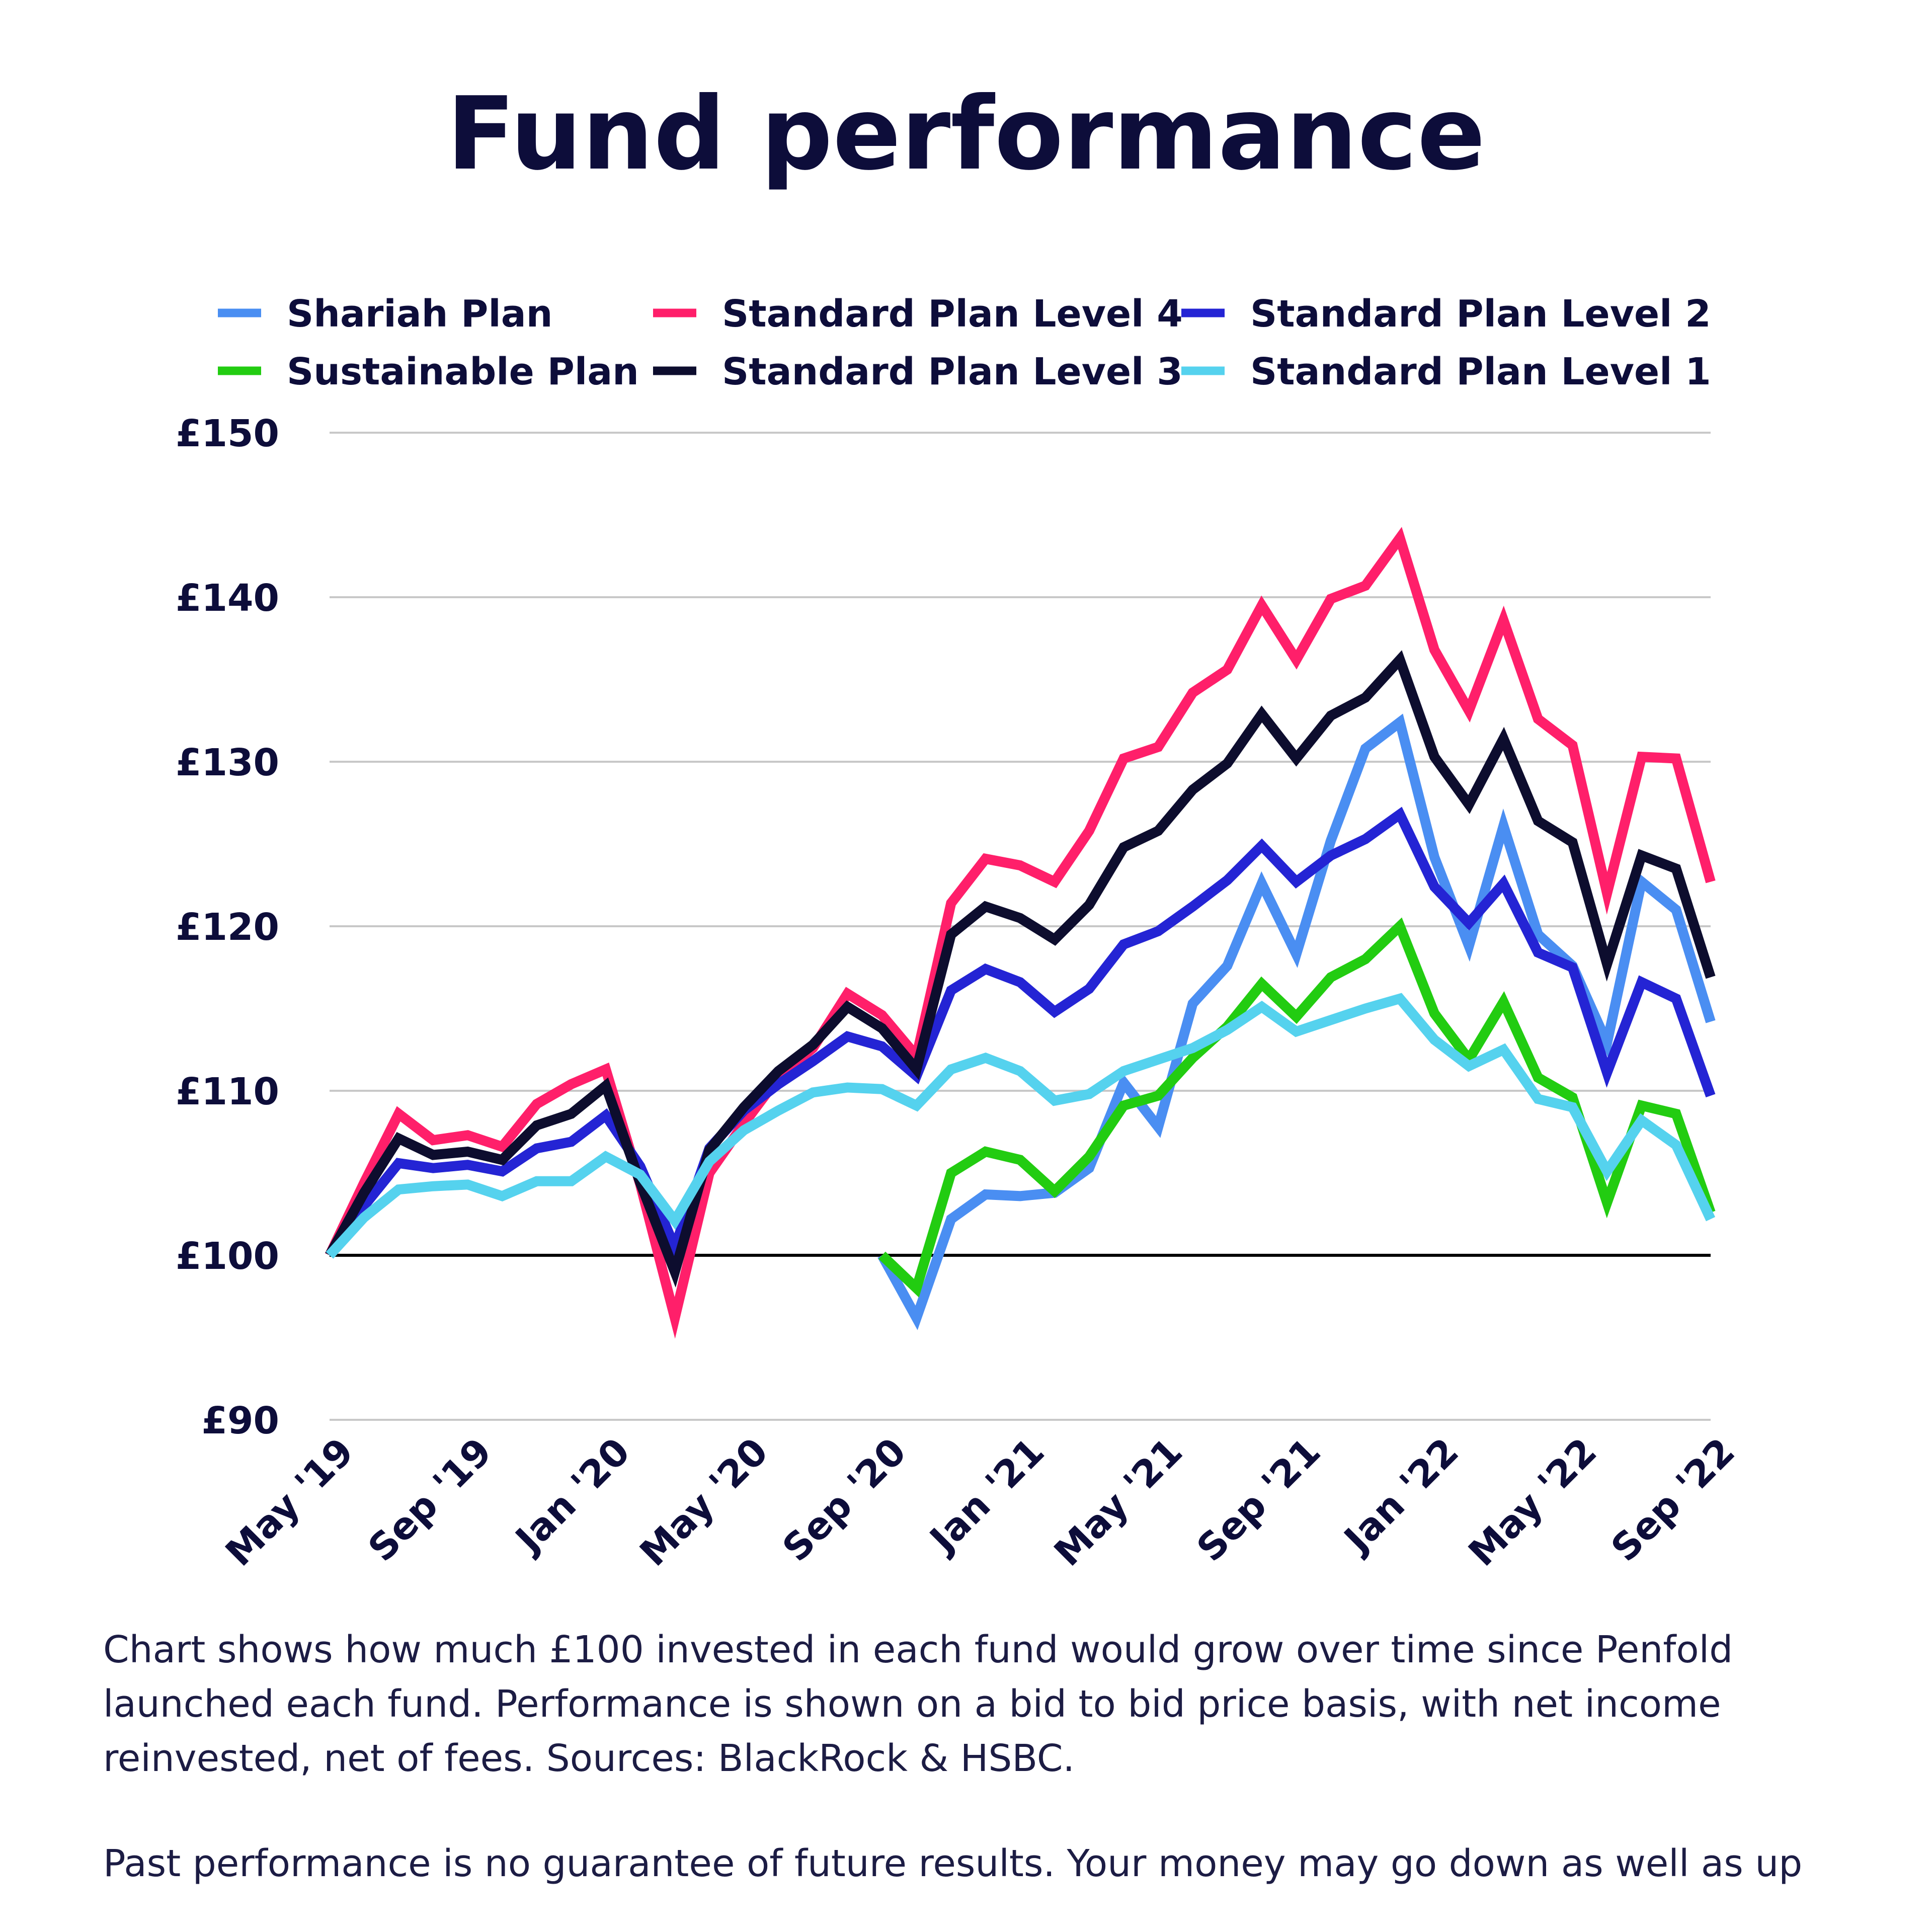 The height and width of the screenshot is (1932, 1932). Describe the element at coordinates (1259, 1500) in the screenshot. I see `x-tick-label: Sep '21` at that location.